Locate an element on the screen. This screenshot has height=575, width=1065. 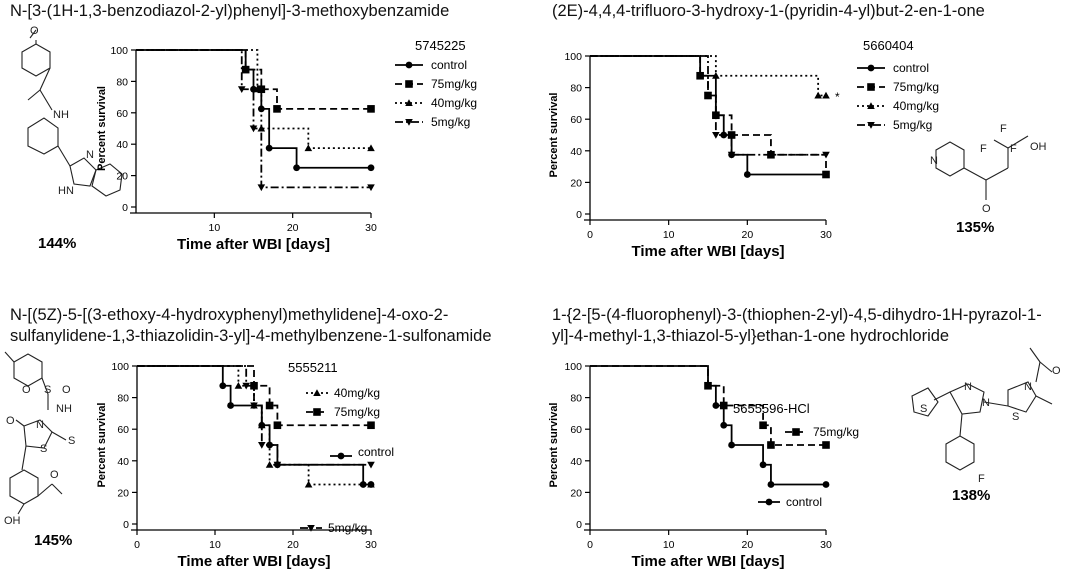
molecule-2-atom-f1: F is located at coordinates (983, 149).